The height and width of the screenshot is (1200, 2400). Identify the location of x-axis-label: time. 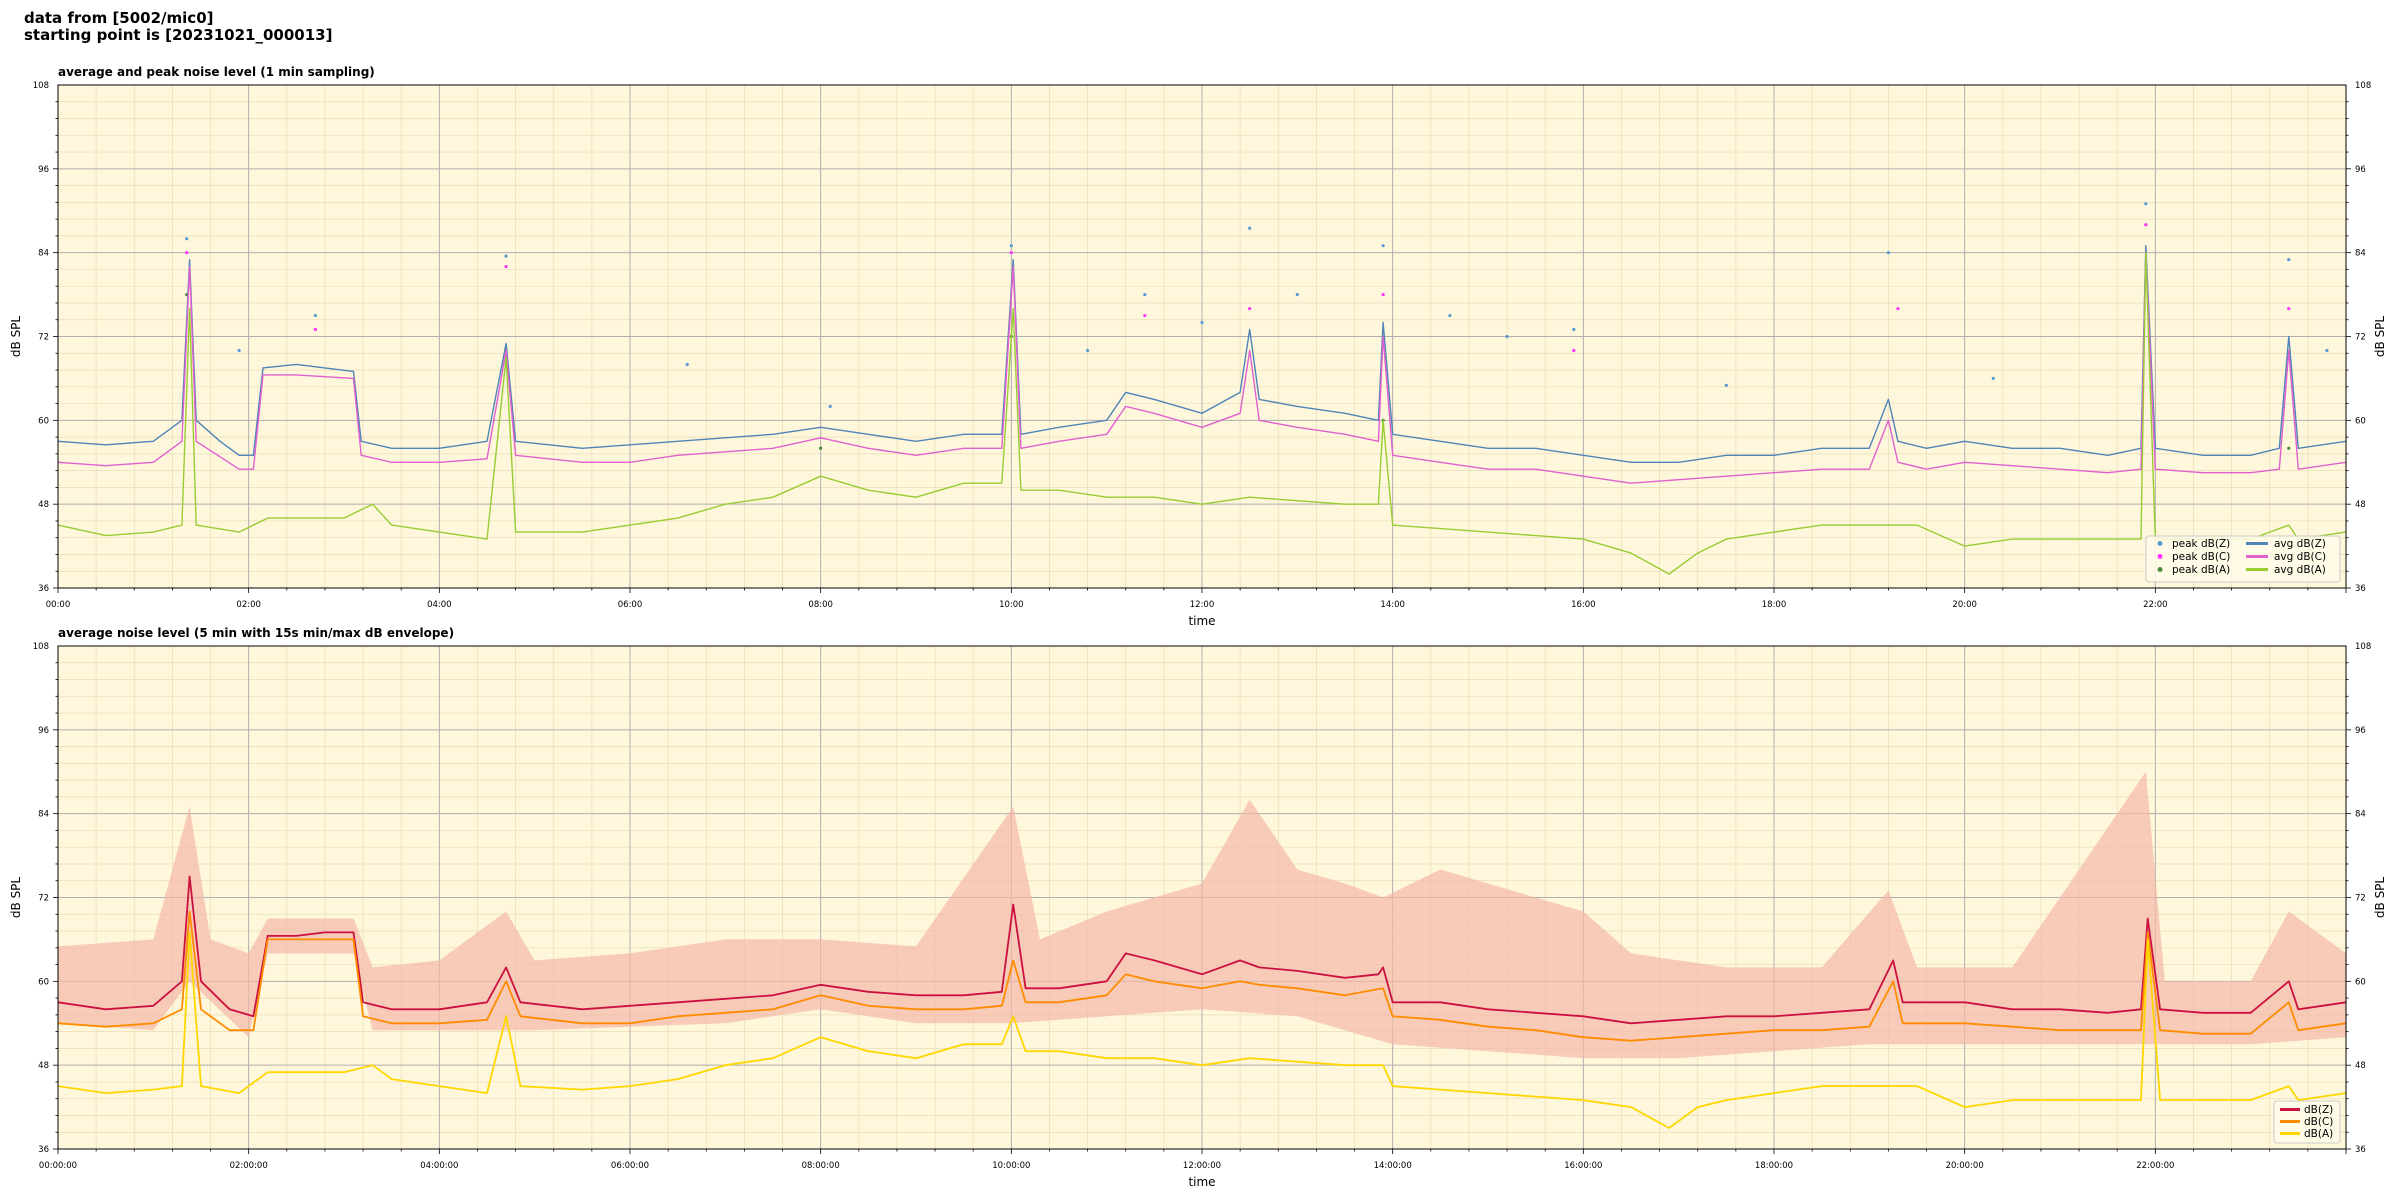
(1201, 1182).